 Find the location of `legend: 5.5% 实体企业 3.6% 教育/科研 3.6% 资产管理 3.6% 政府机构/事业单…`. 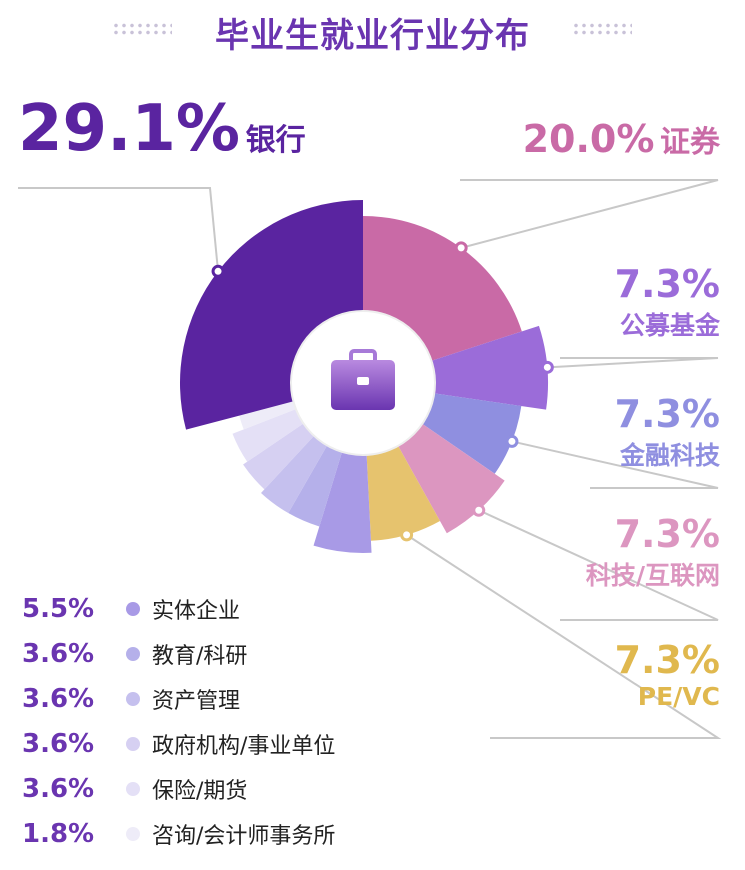

legend: 5.5% 实体企业 3.6% 教育/科研 3.6% 资产管理 3.6% 政府机构/事业单… is located at coordinates (178, 721).